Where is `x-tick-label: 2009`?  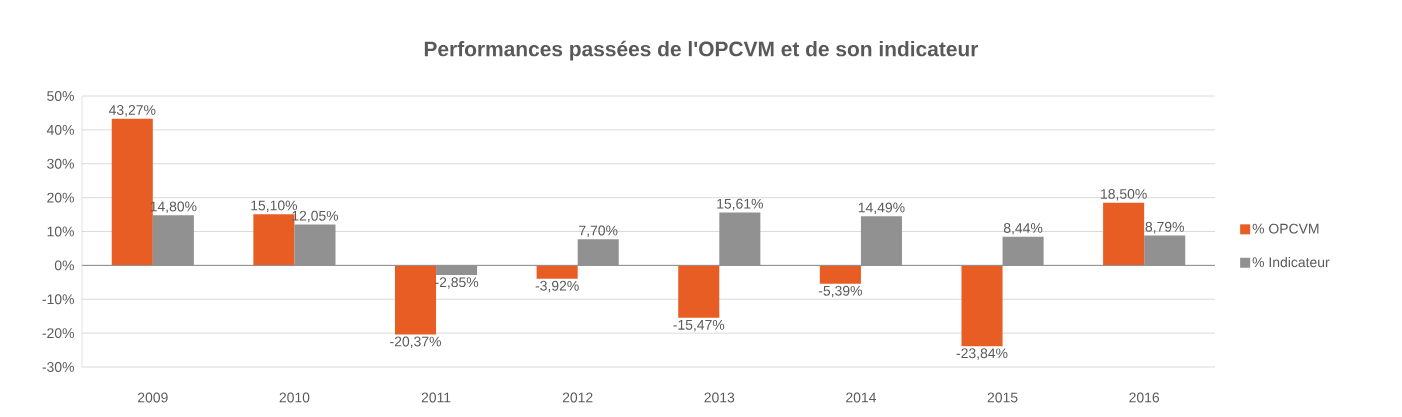
x-tick-label: 2009 is located at coordinates (153, 397).